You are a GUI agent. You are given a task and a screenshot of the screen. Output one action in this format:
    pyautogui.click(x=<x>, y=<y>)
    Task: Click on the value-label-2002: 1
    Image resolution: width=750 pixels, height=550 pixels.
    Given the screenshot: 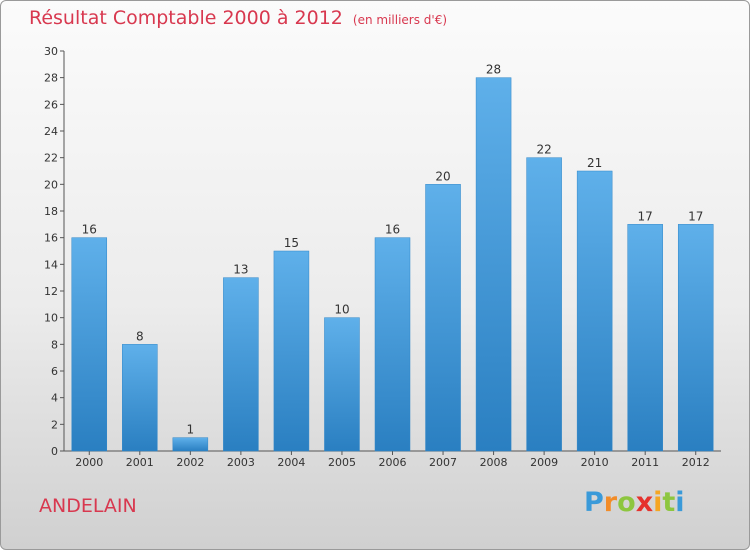 What is the action you would take?
    pyautogui.click(x=191, y=430)
    